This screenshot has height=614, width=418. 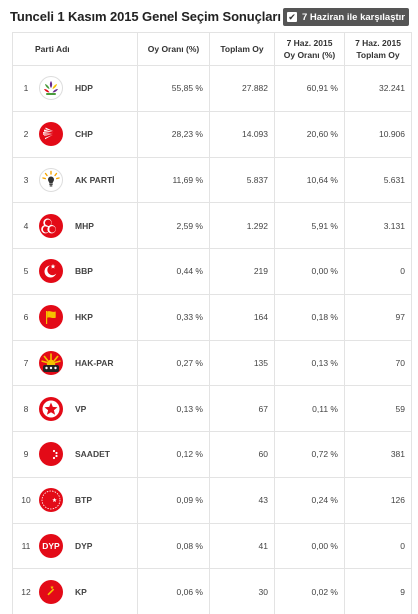 What do you see at coordinates (26, 134) in the screenshot?
I see `rank-number: 2` at bounding box center [26, 134].